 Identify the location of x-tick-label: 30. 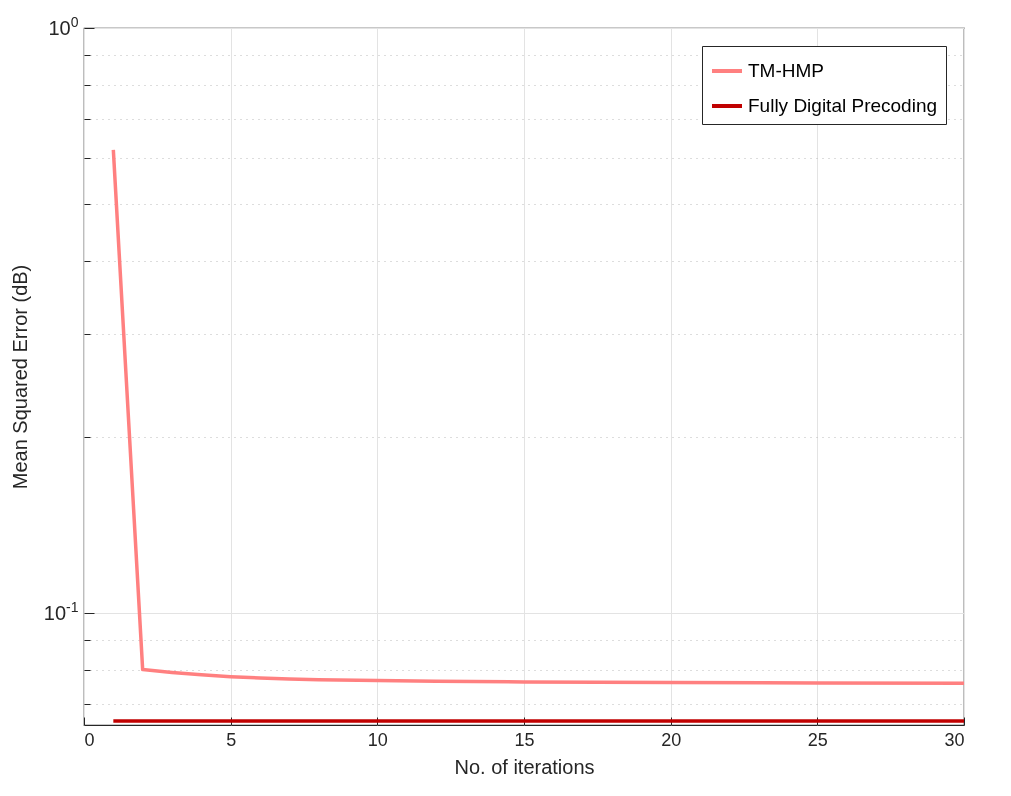
(954, 739).